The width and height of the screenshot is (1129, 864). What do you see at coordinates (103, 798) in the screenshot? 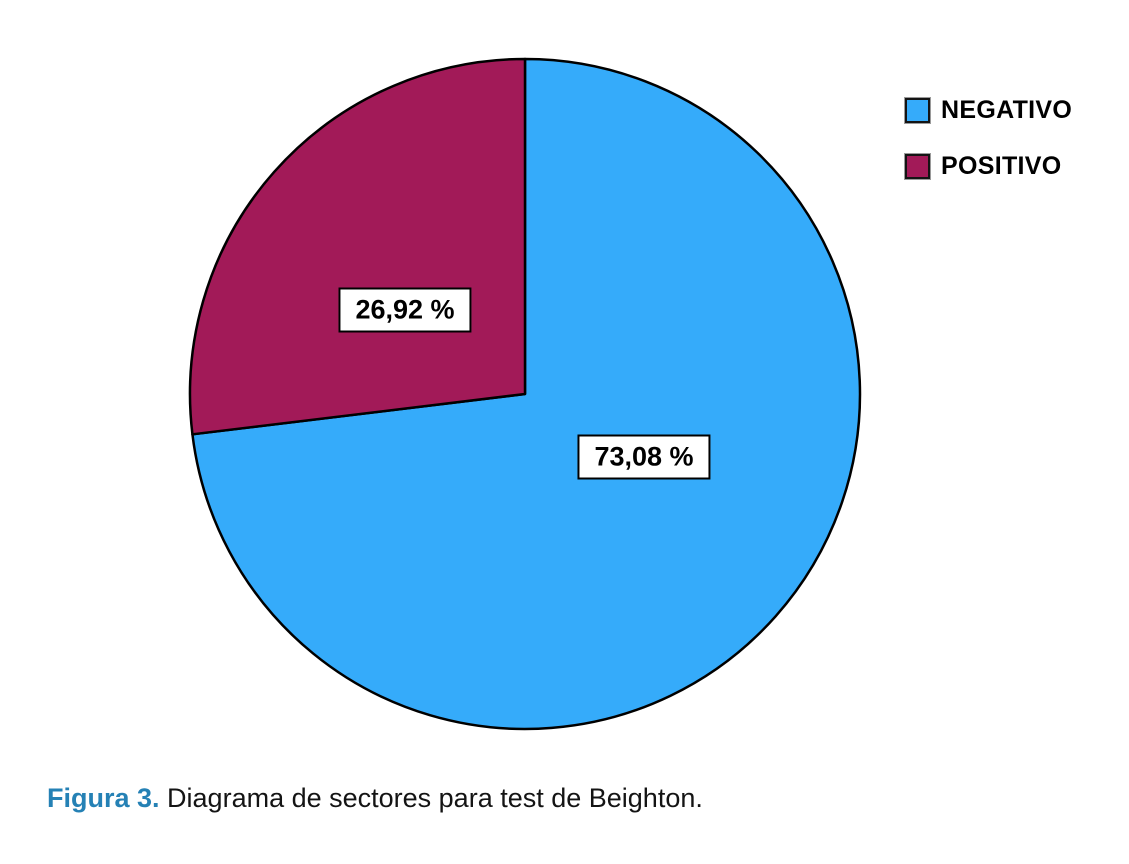
I see `figure-caption-prefix: Figura 3.` at bounding box center [103, 798].